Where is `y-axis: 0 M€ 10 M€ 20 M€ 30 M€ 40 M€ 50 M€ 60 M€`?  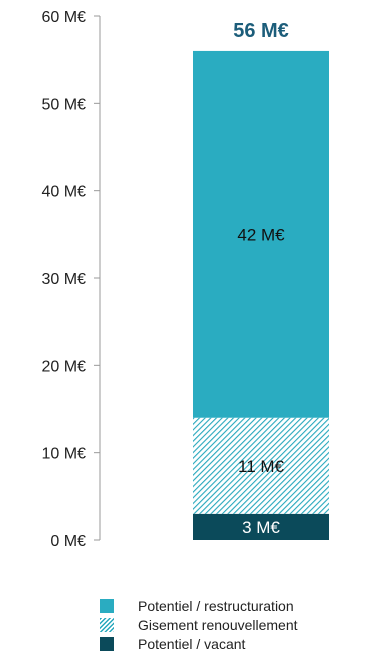
y-axis: 0 M€ 10 M€ 20 M€ 30 M€ 40 M€ 50 M€ 60 M€ is located at coordinates (71, 279).